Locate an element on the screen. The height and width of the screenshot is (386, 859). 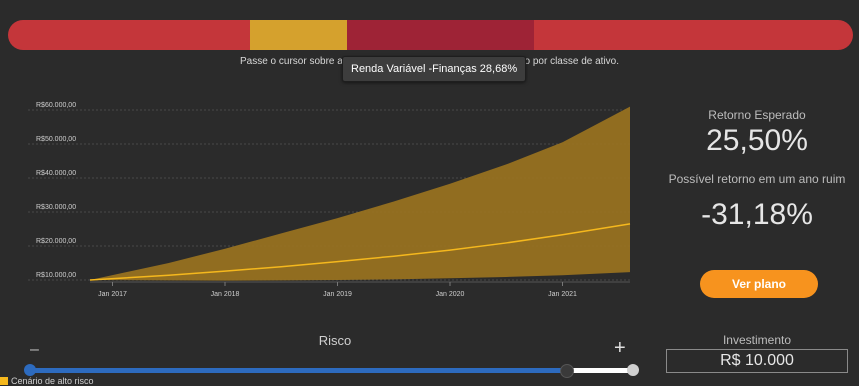
legend: Cenário de alto risco is located at coordinates (47, 381).